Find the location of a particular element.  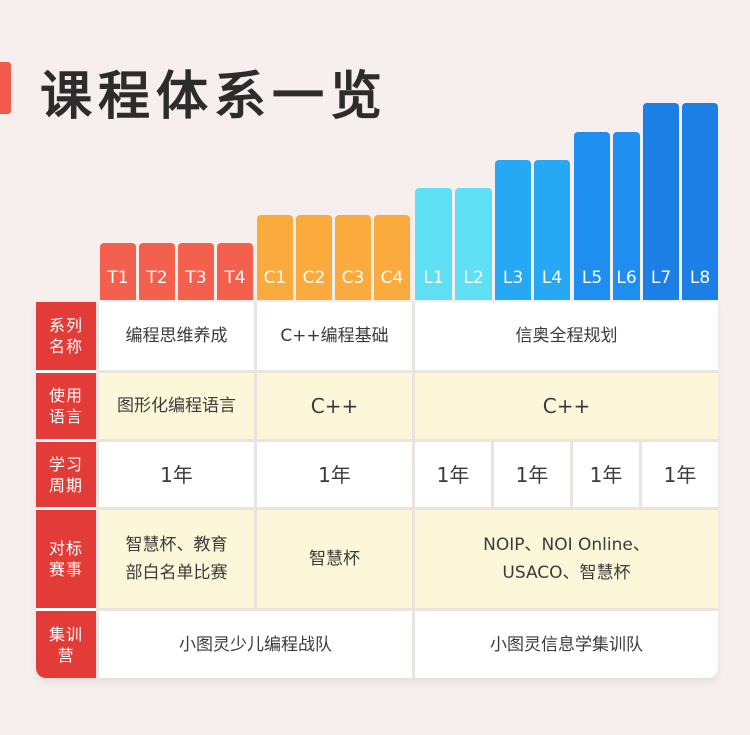

period-cell-l7-l8: 1年 is located at coordinates (680, 474).